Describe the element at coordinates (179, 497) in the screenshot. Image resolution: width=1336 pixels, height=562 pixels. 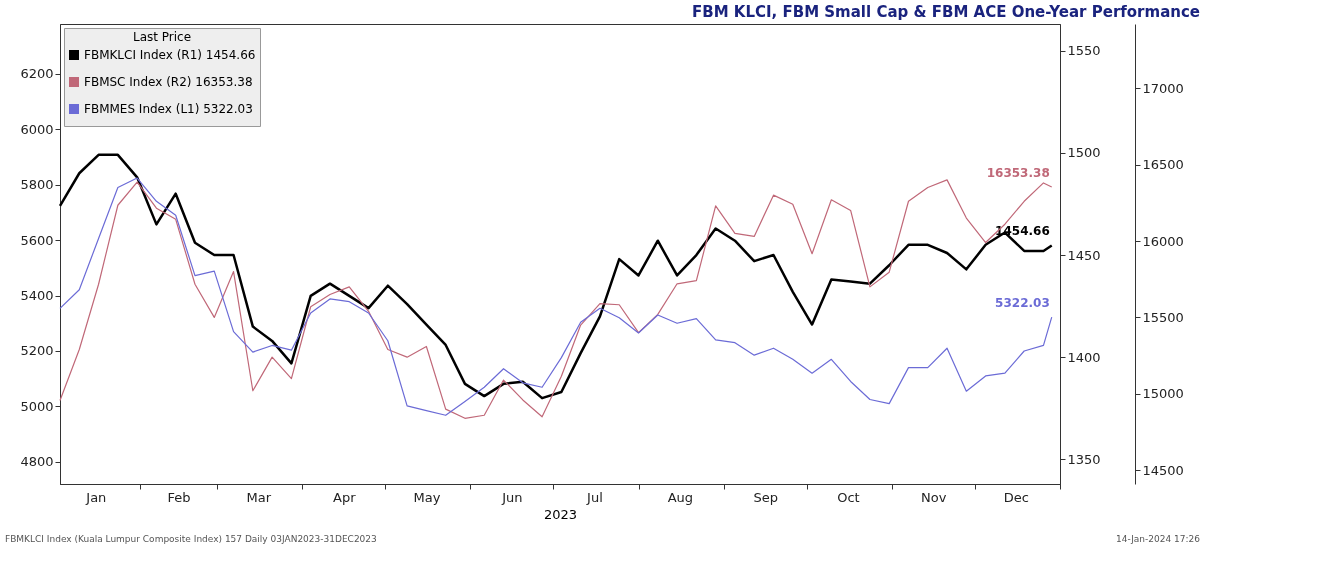
I see `x-tick-label: Feb` at that location.